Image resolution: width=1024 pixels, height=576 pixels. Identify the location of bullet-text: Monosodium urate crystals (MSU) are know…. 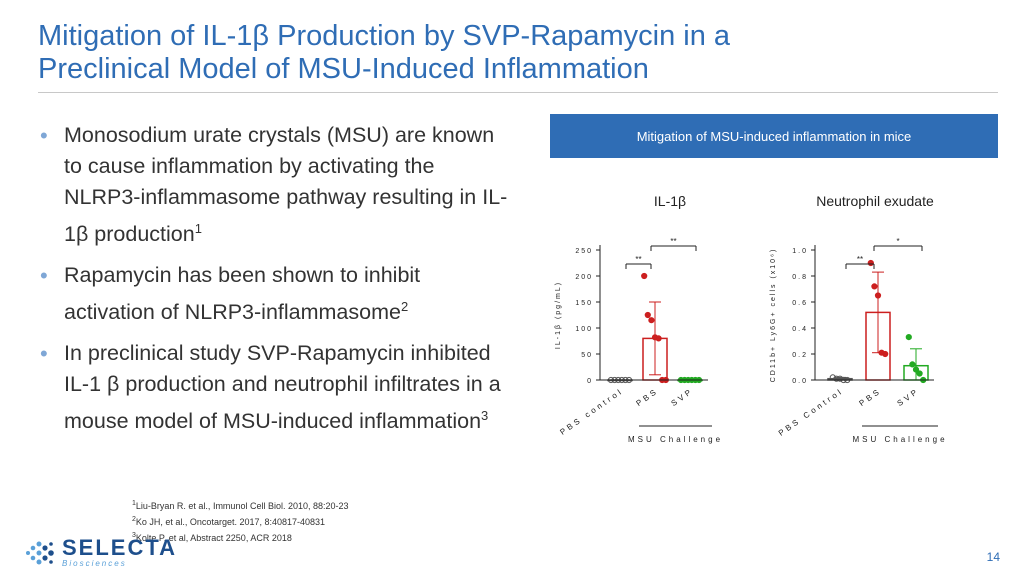
(286, 185).